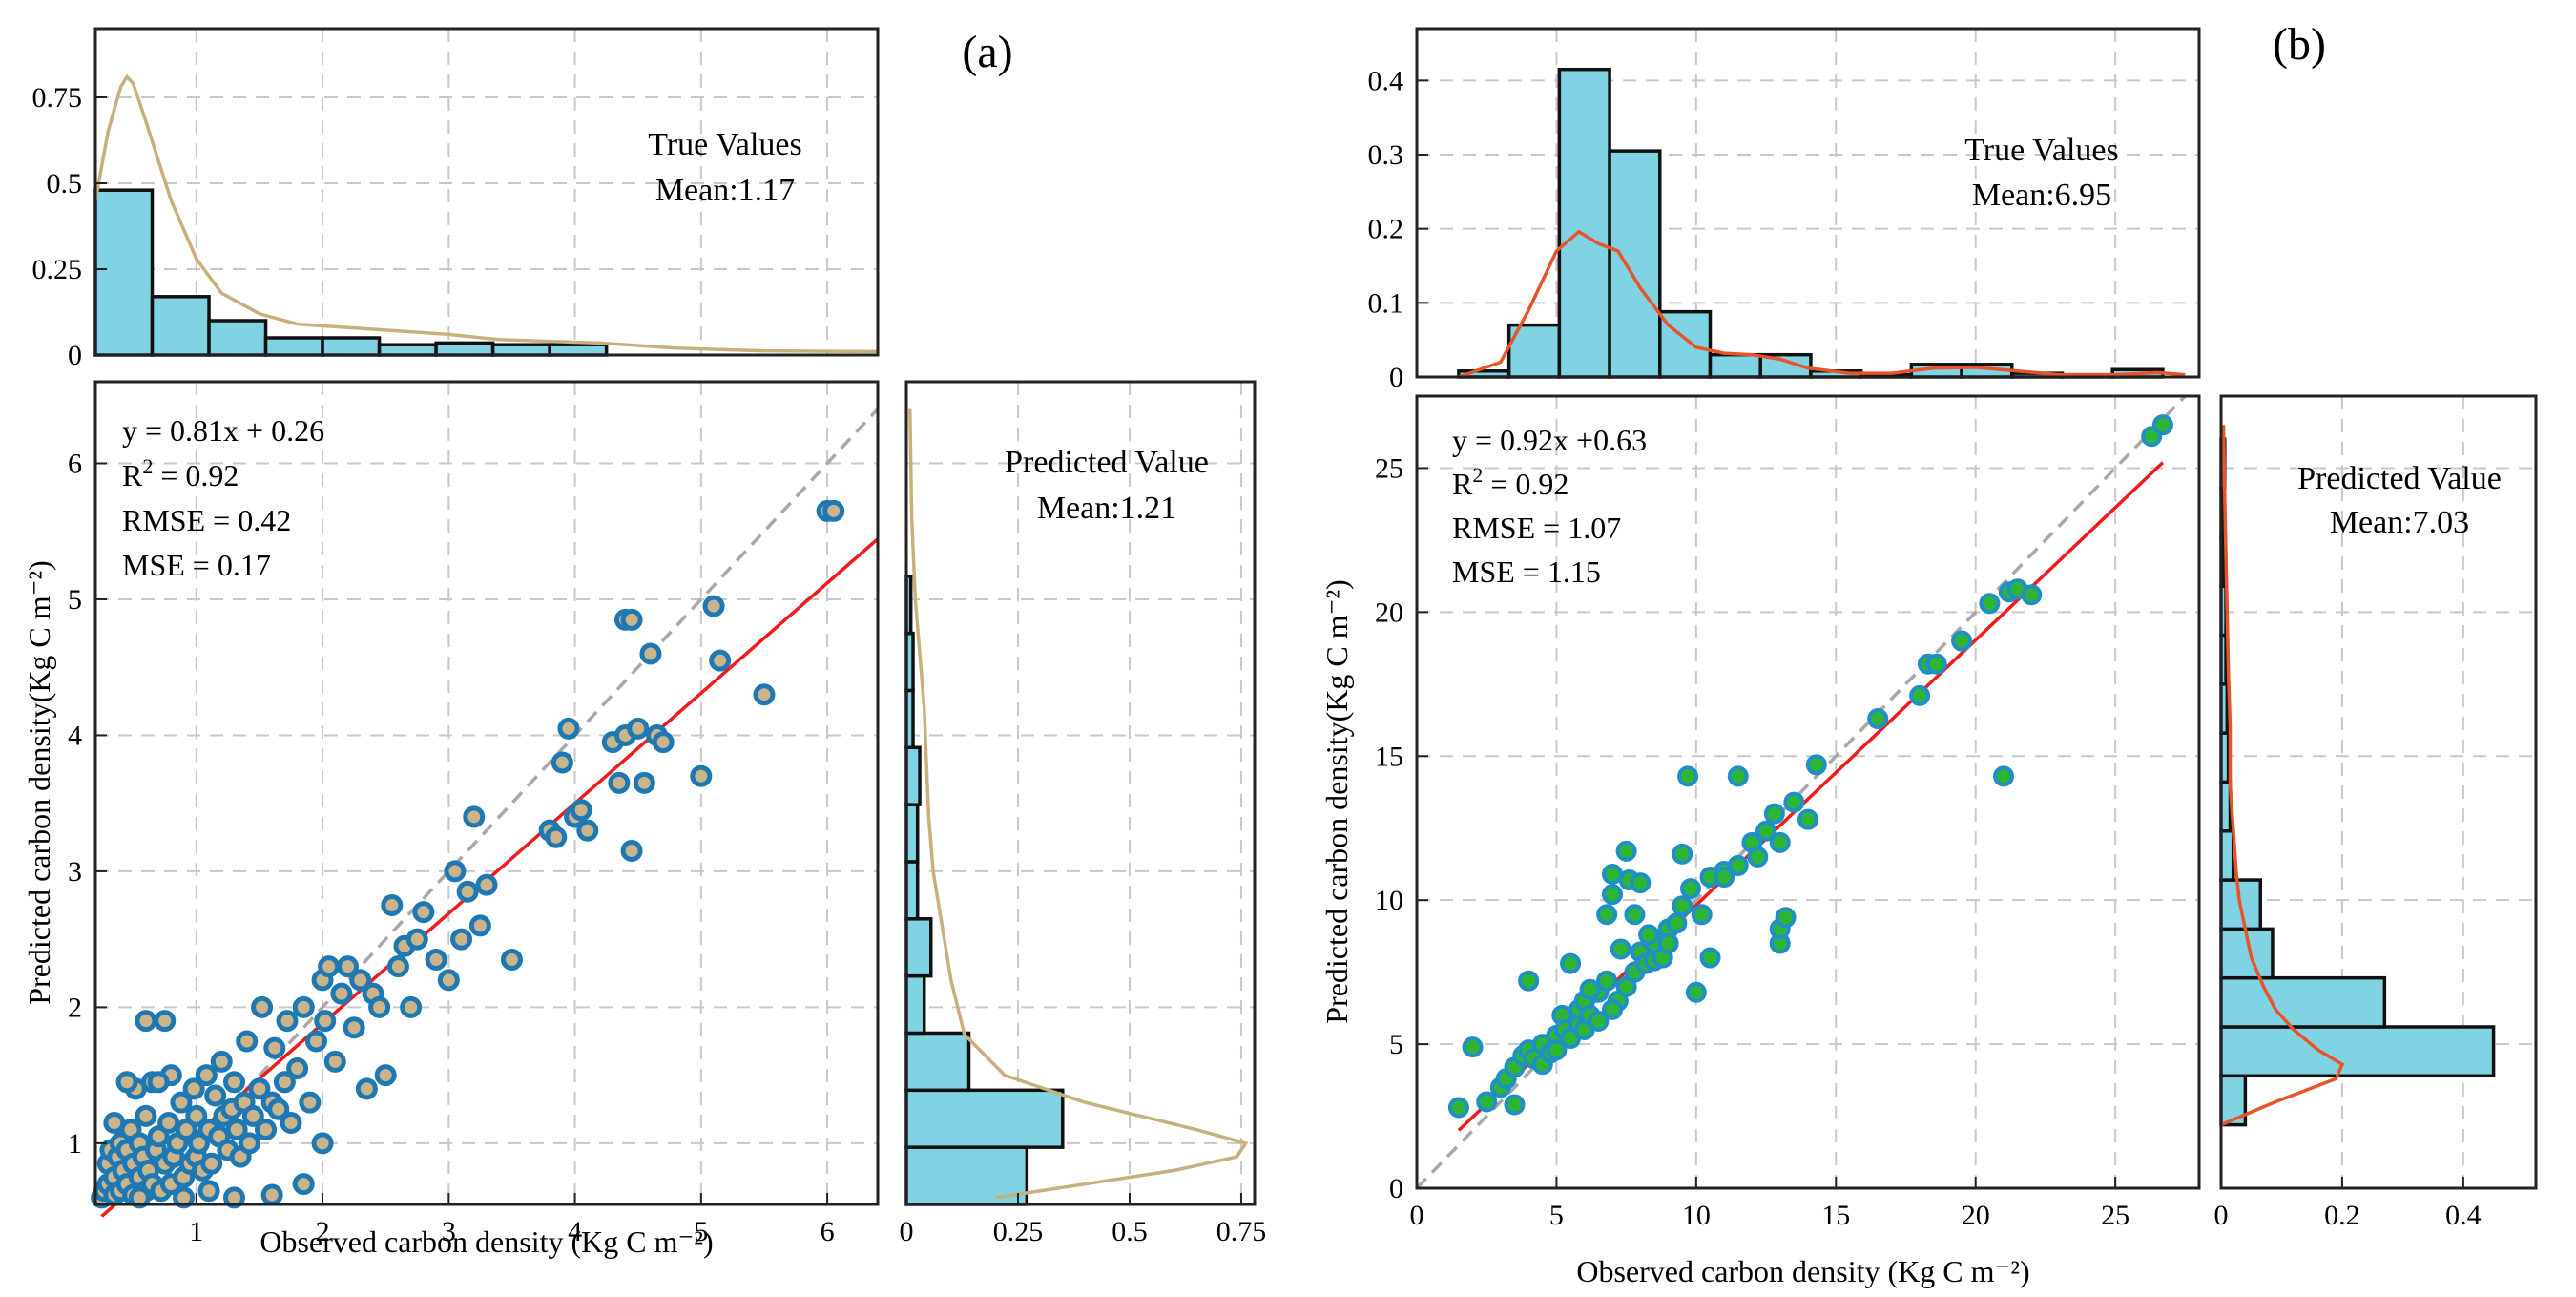 Image resolution: width=2576 pixels, height=1297 pixels. Describe the element at coordinates (65, 183) in the screenshot. I see `panel-a-top-y-tick-label: 0.5` at that location.